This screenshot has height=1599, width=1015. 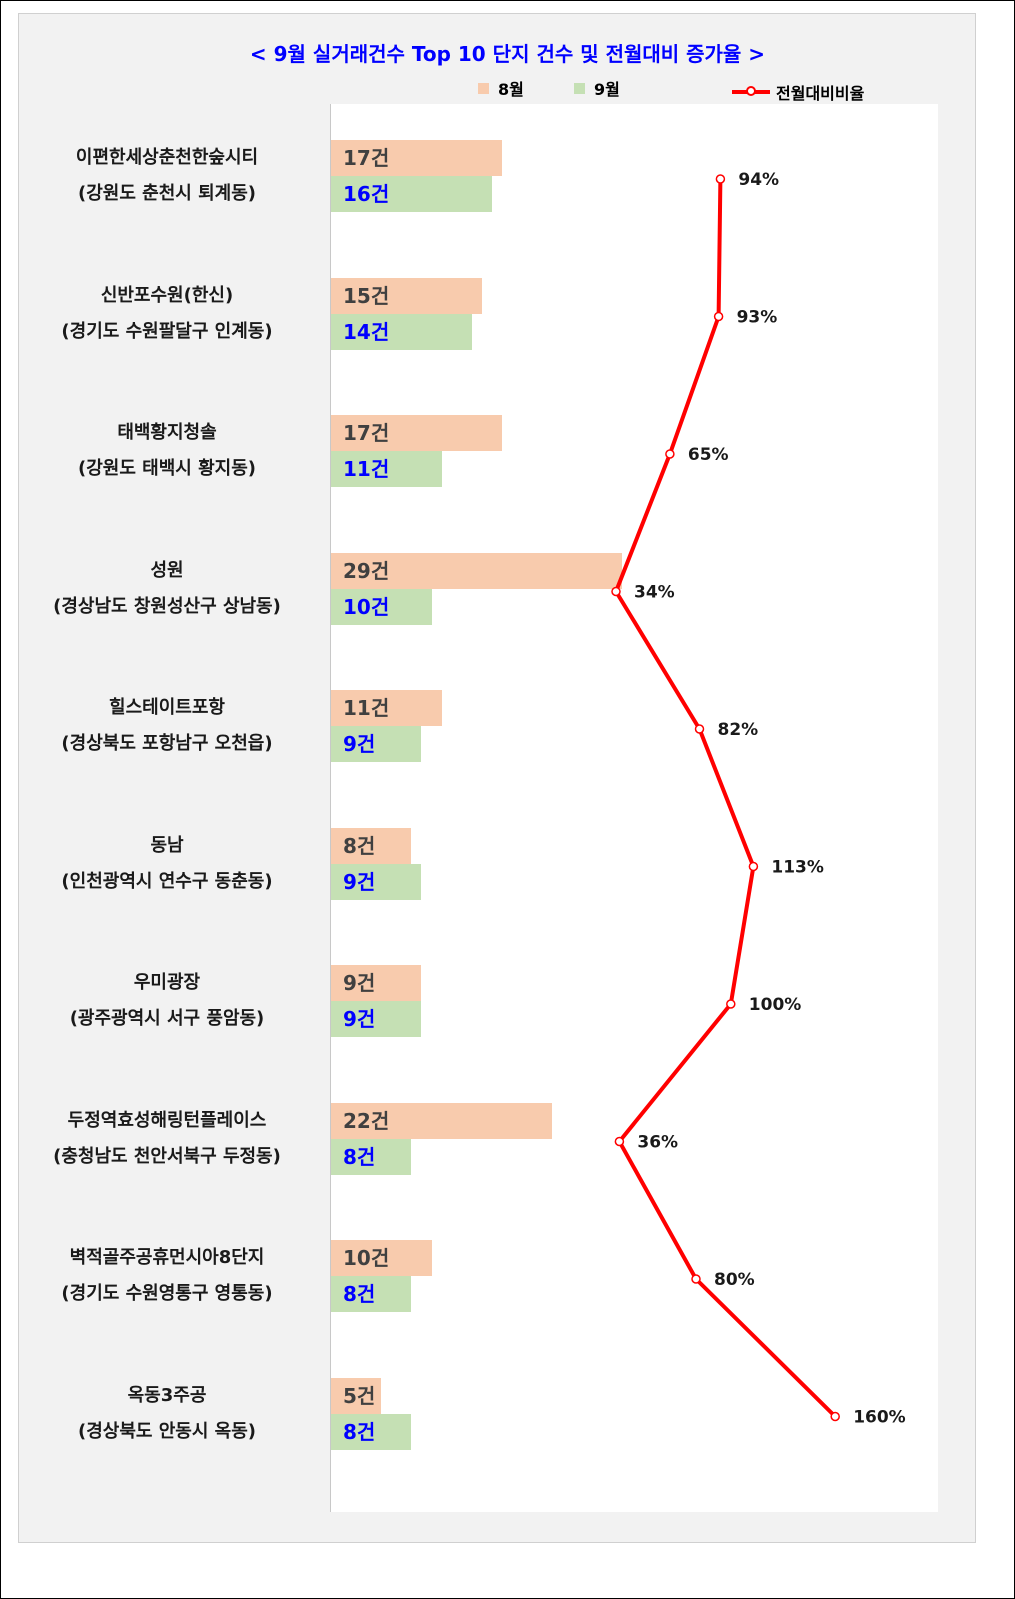 I want to click on category-region: (광주광역시 서구 풍암동), so click(x=167, y=1018).